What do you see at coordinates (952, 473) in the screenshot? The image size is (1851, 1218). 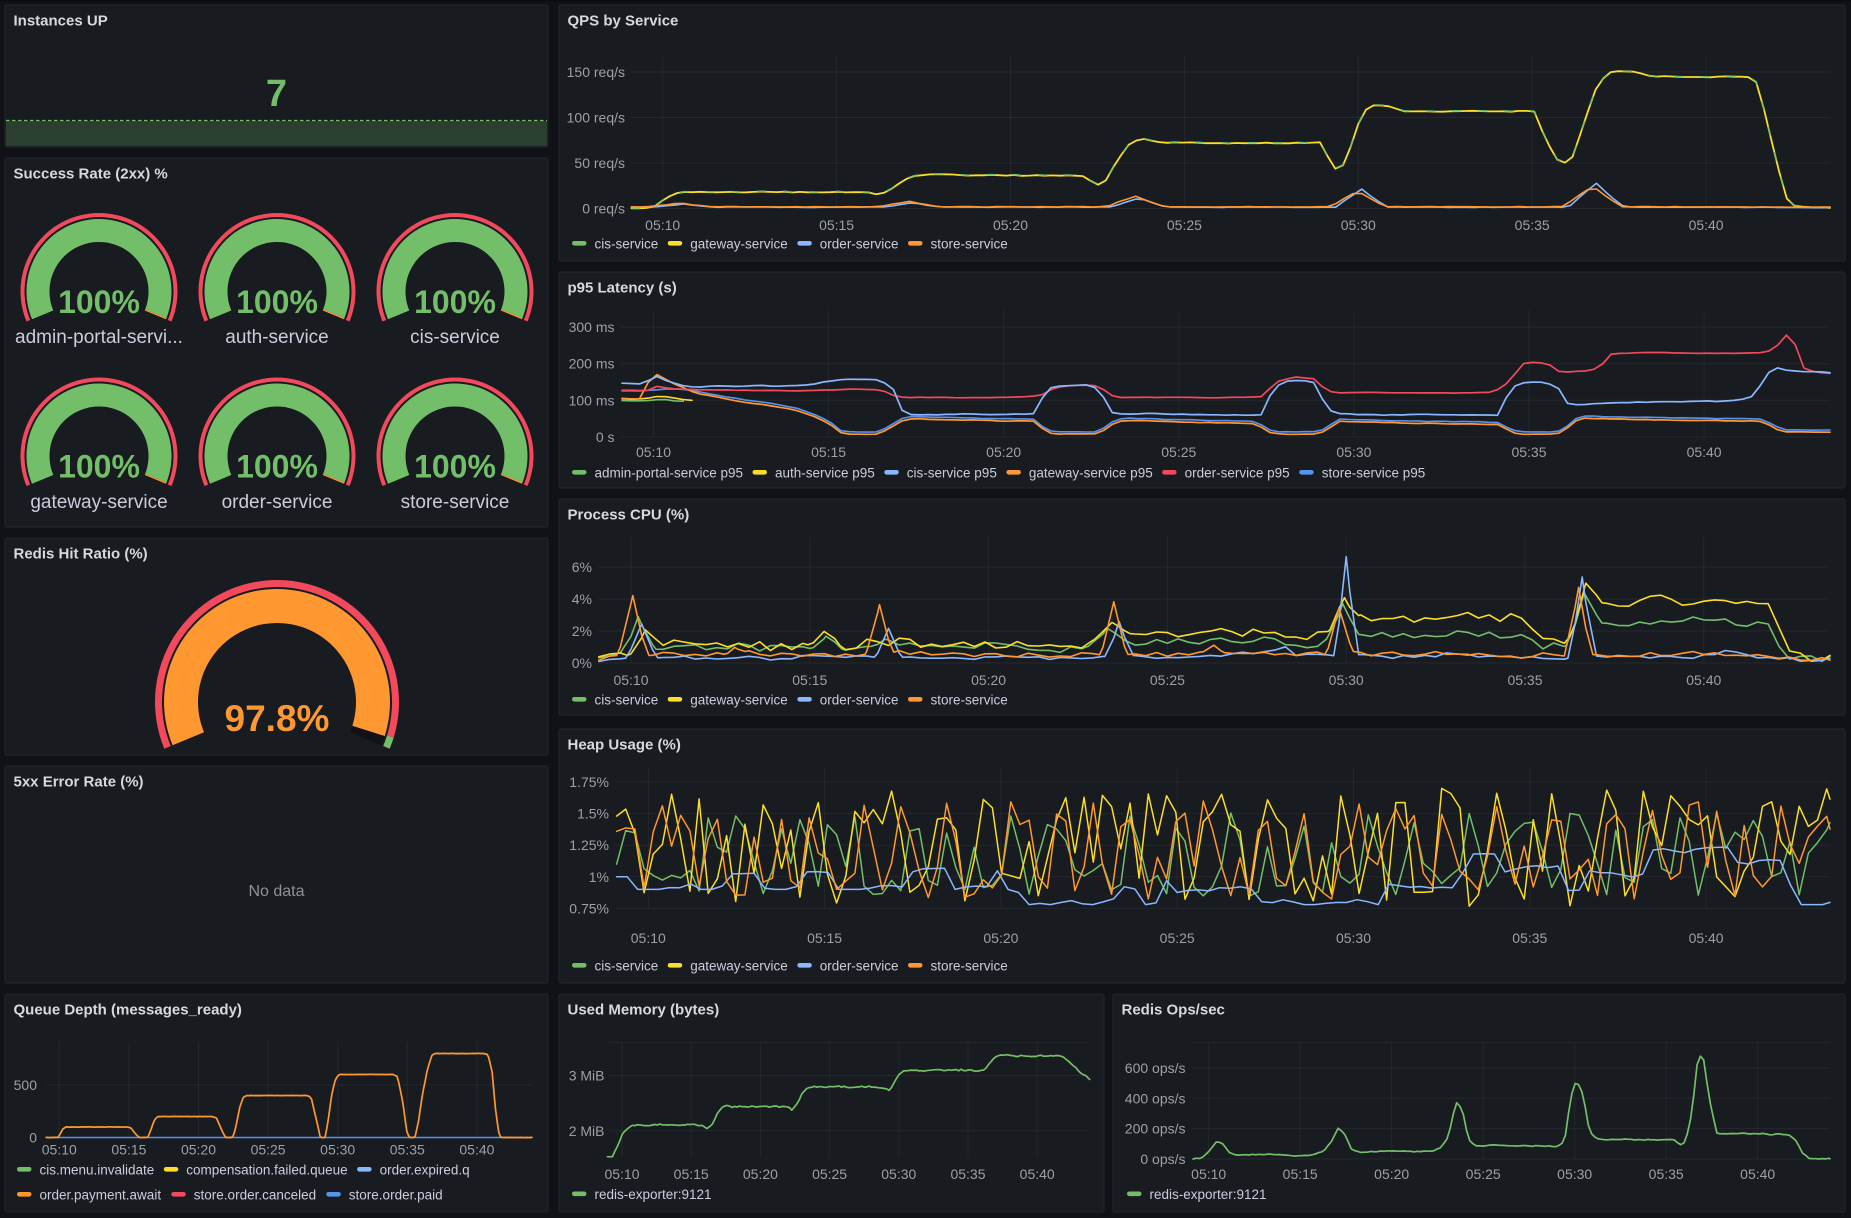 I see `svg-text: cis-service p95` at bounding box center [952, 473].